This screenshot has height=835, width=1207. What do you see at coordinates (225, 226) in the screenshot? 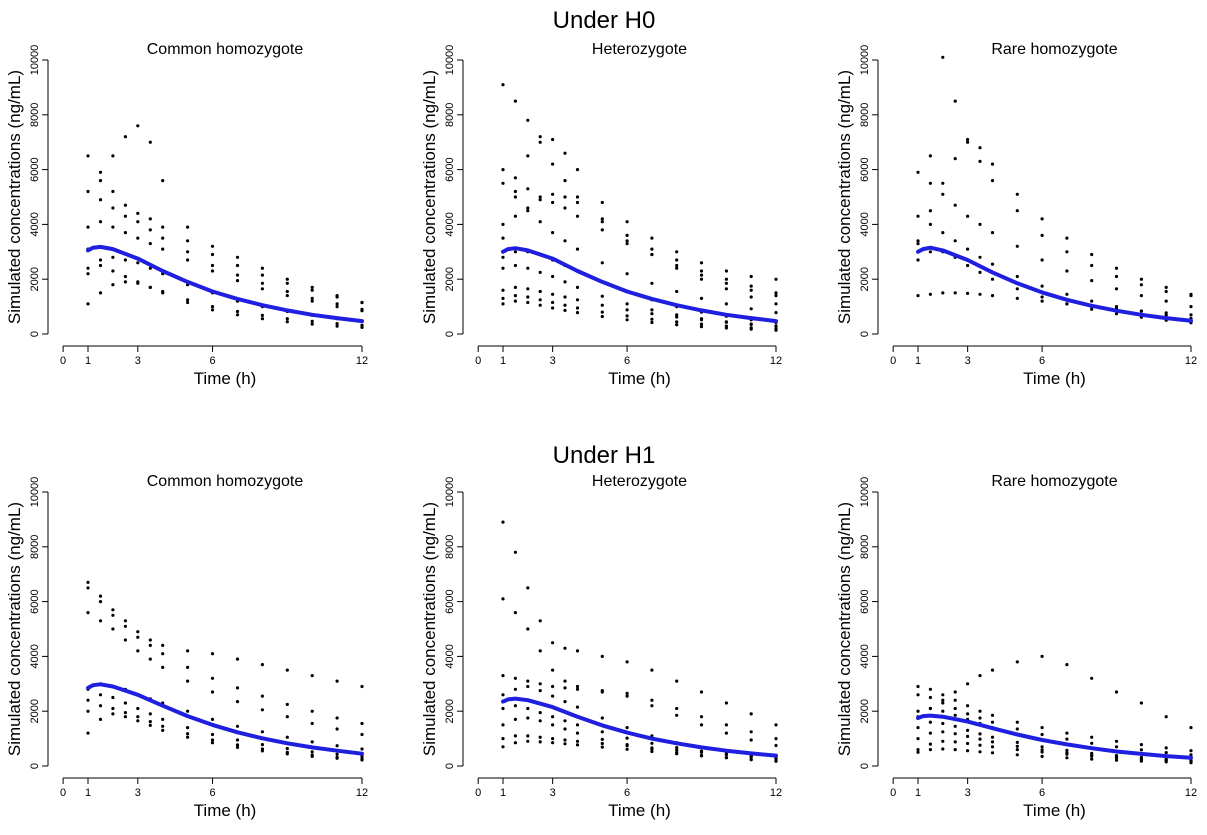
I see `data-points` at bounding box center [225, 226].